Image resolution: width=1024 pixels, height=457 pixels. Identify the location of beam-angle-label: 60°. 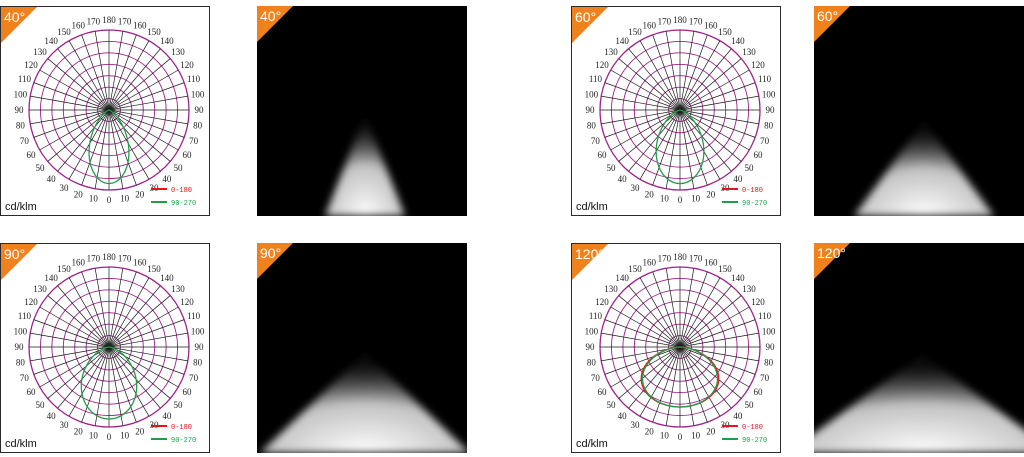
(586, 17).